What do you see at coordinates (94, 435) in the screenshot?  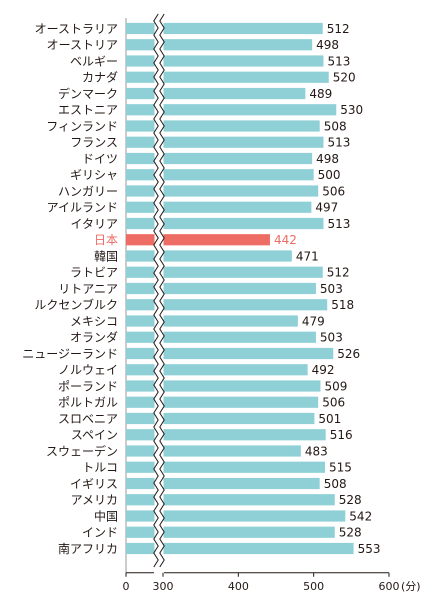 I see `category-label: スペイン` at bounding box center [94, 435].